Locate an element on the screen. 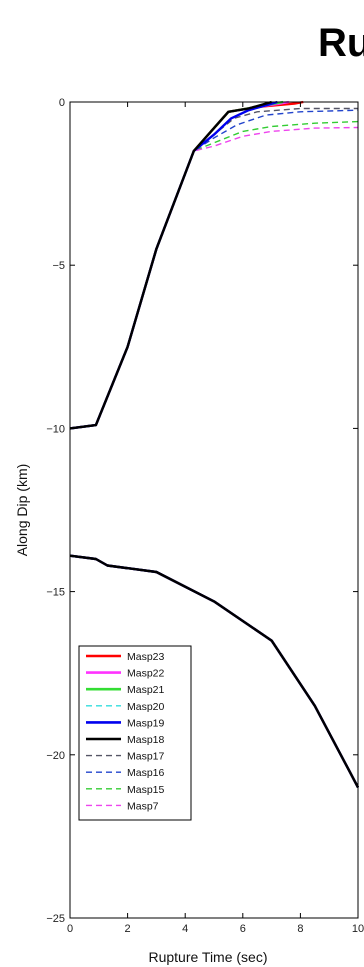 The height and width of the screenshot is (967, 364). legend-label-masp21: Masp21 is located at coordinates (146, 690).